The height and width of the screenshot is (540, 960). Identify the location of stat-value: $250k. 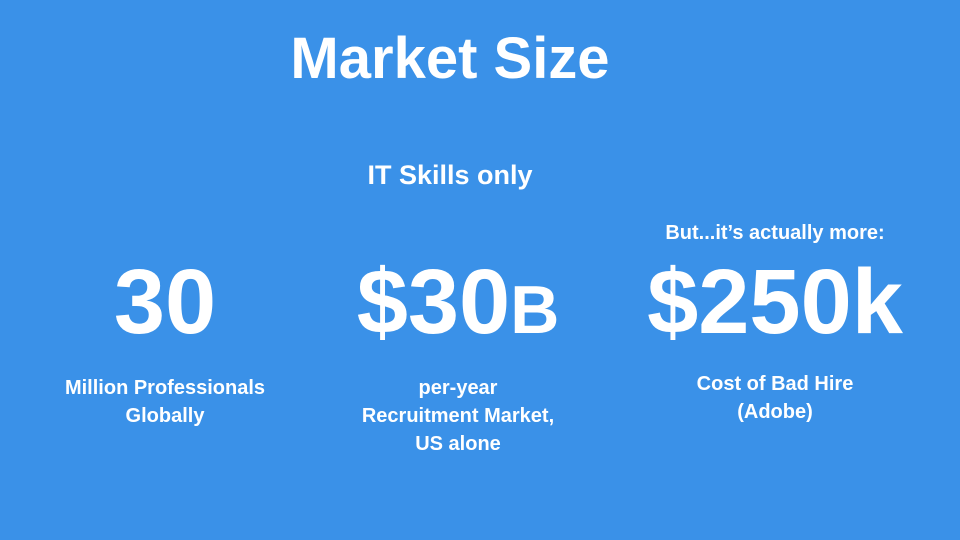
(775, 306).